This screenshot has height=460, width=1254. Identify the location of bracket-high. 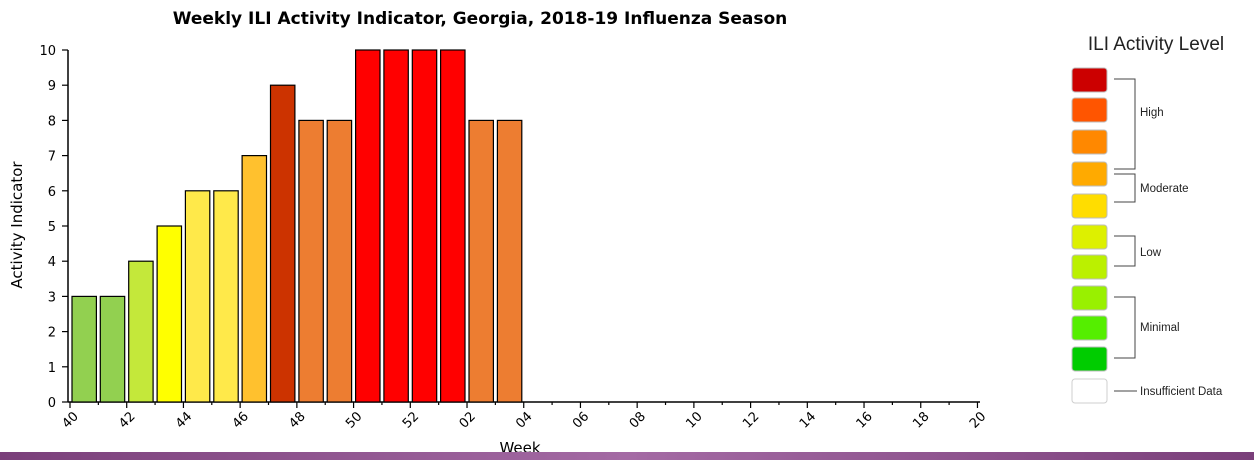
(1125, 124).